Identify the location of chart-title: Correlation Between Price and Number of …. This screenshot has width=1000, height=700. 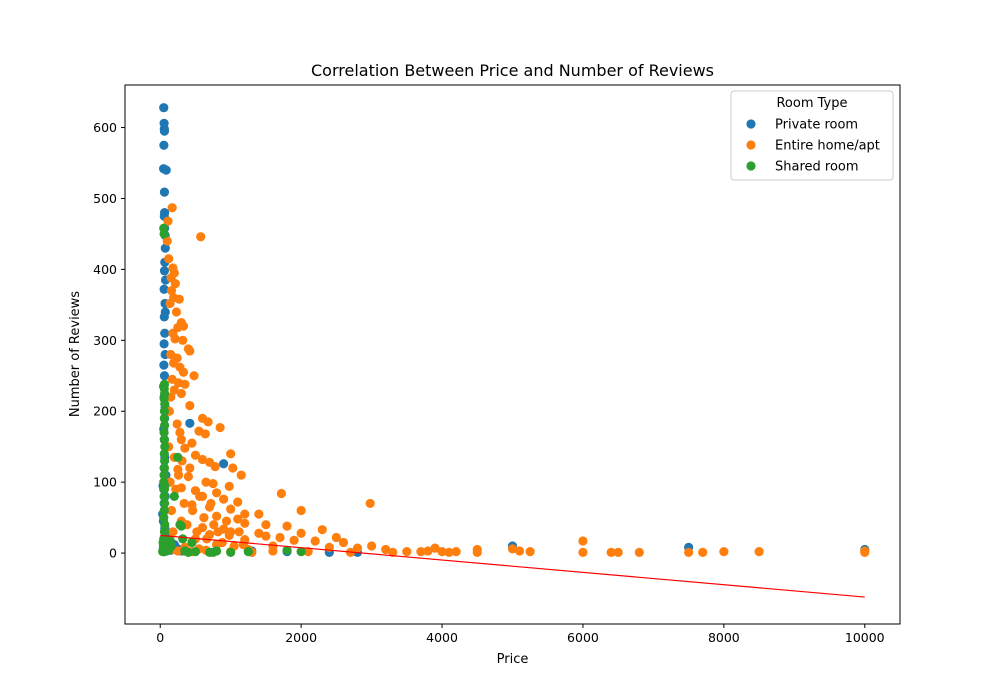
(512, 70).